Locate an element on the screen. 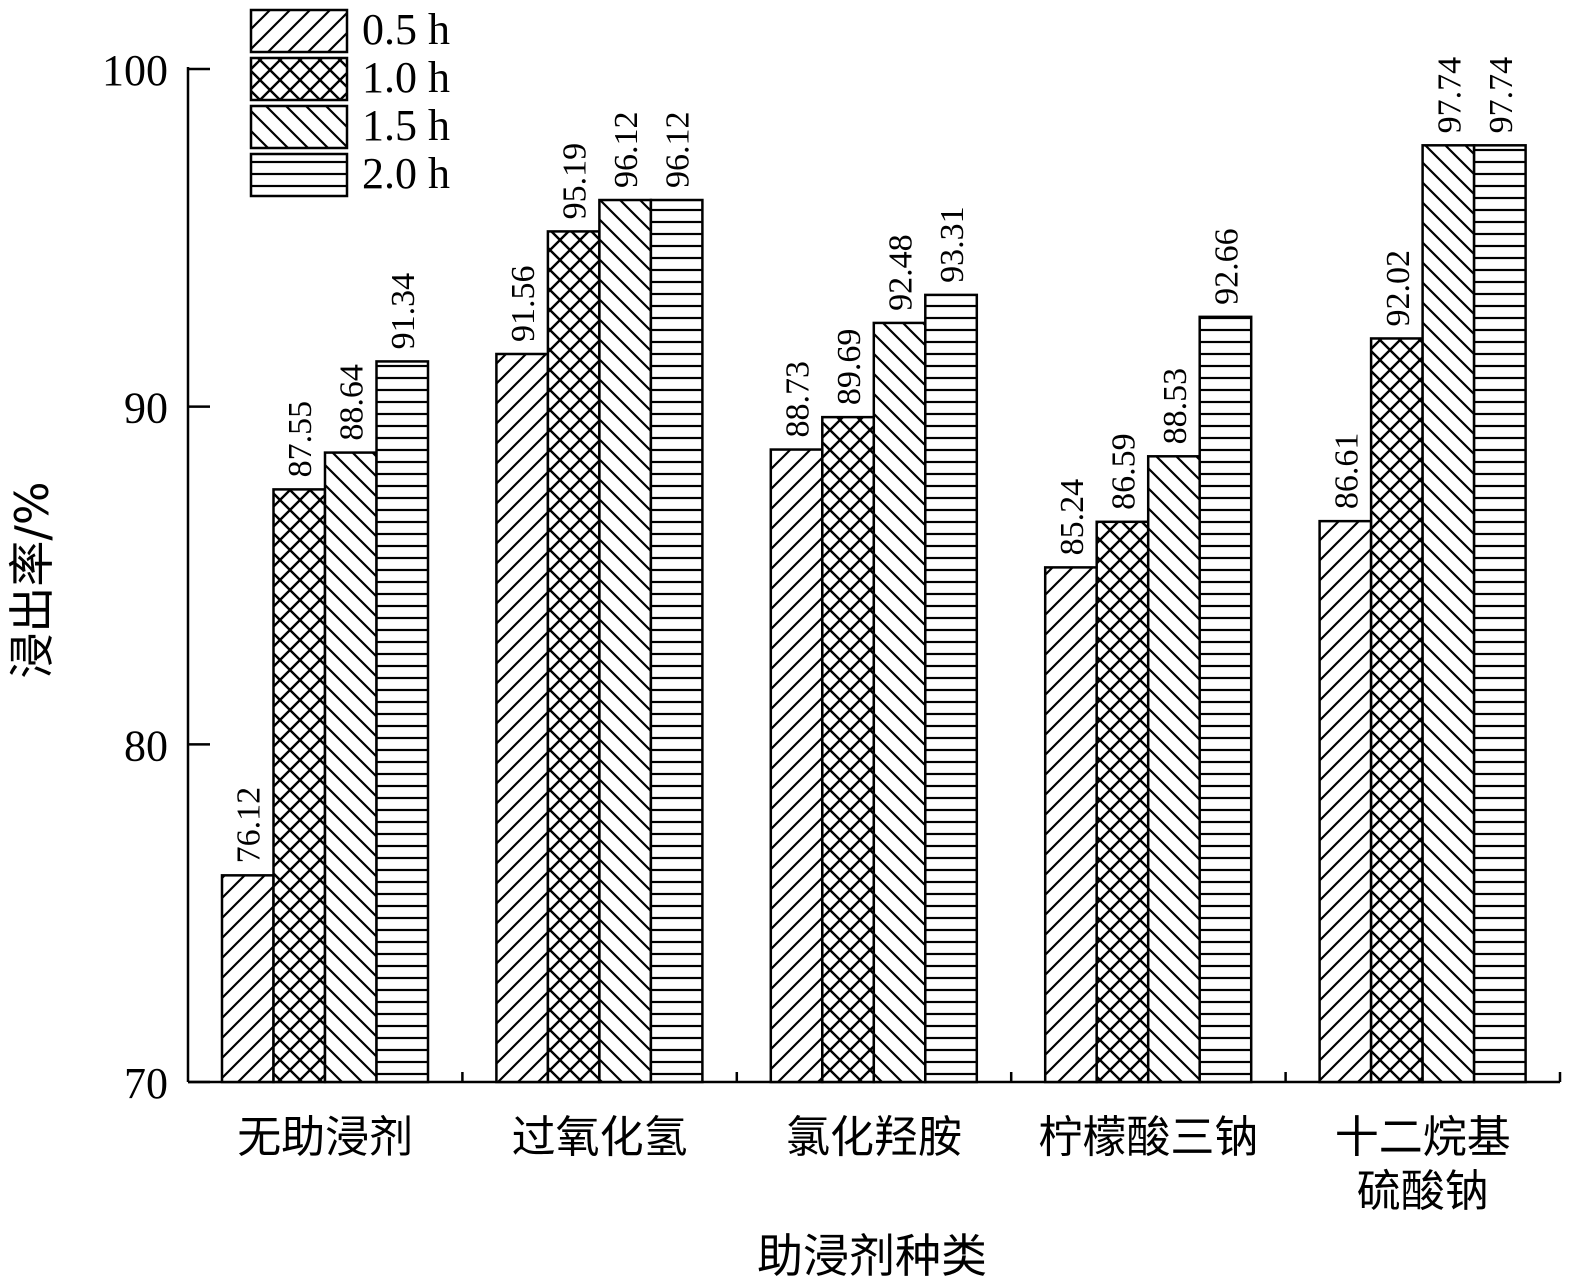 The height and width of the screenshot is (1287, 1575). data-label: 86.61 is located at coordinates (1346, 471).